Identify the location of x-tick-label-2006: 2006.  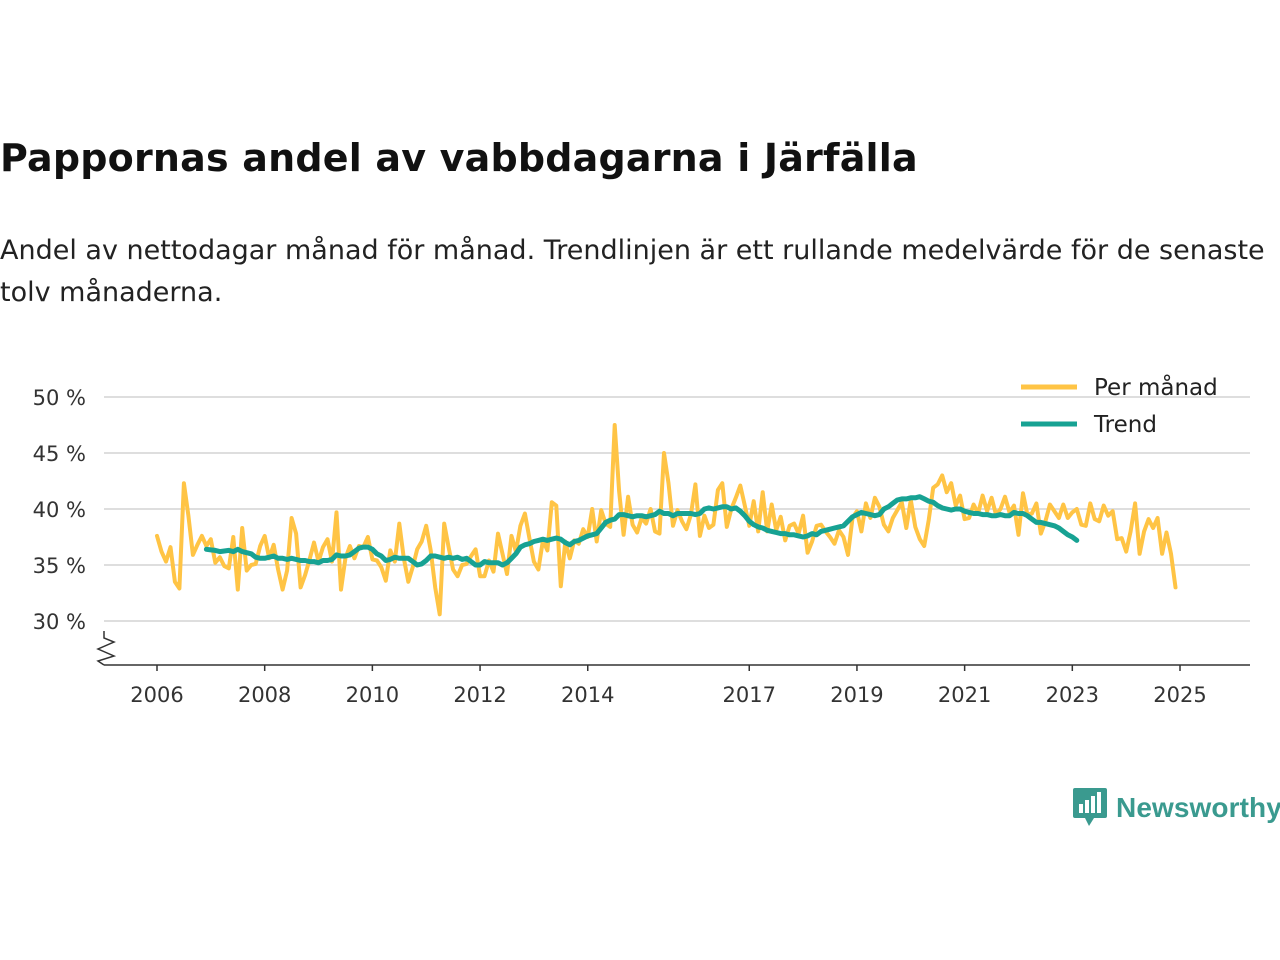
(156, 695).